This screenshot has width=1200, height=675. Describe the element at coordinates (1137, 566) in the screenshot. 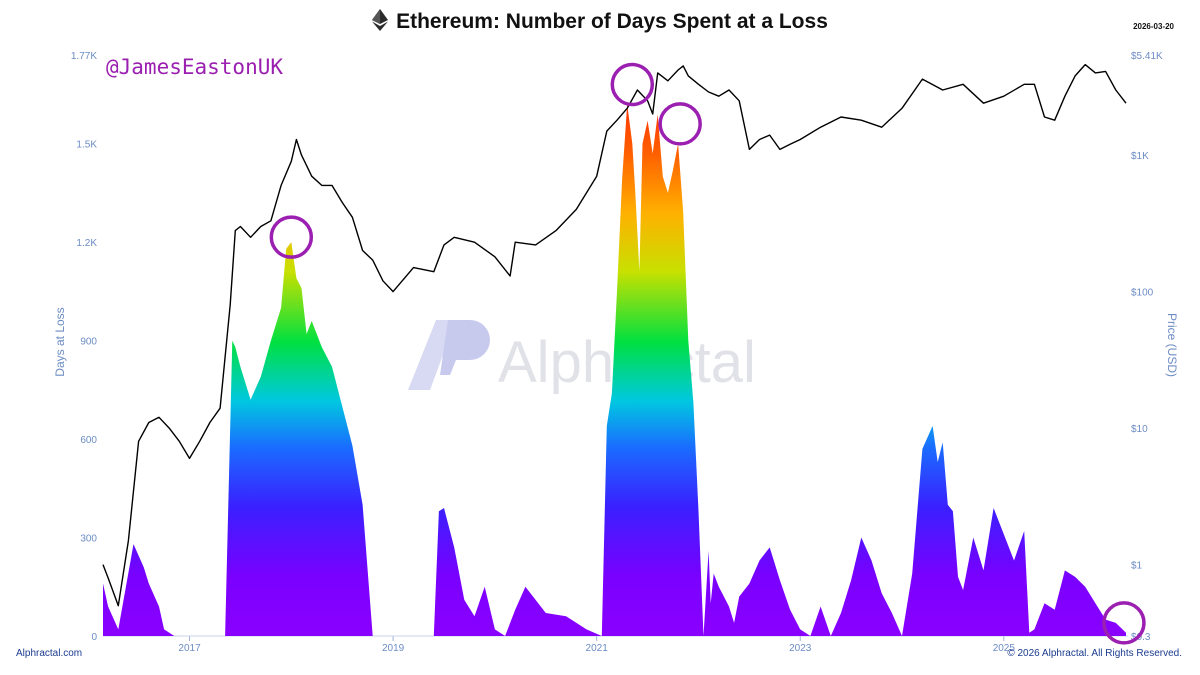

I see `y-right-tick-label: $1` at that location.